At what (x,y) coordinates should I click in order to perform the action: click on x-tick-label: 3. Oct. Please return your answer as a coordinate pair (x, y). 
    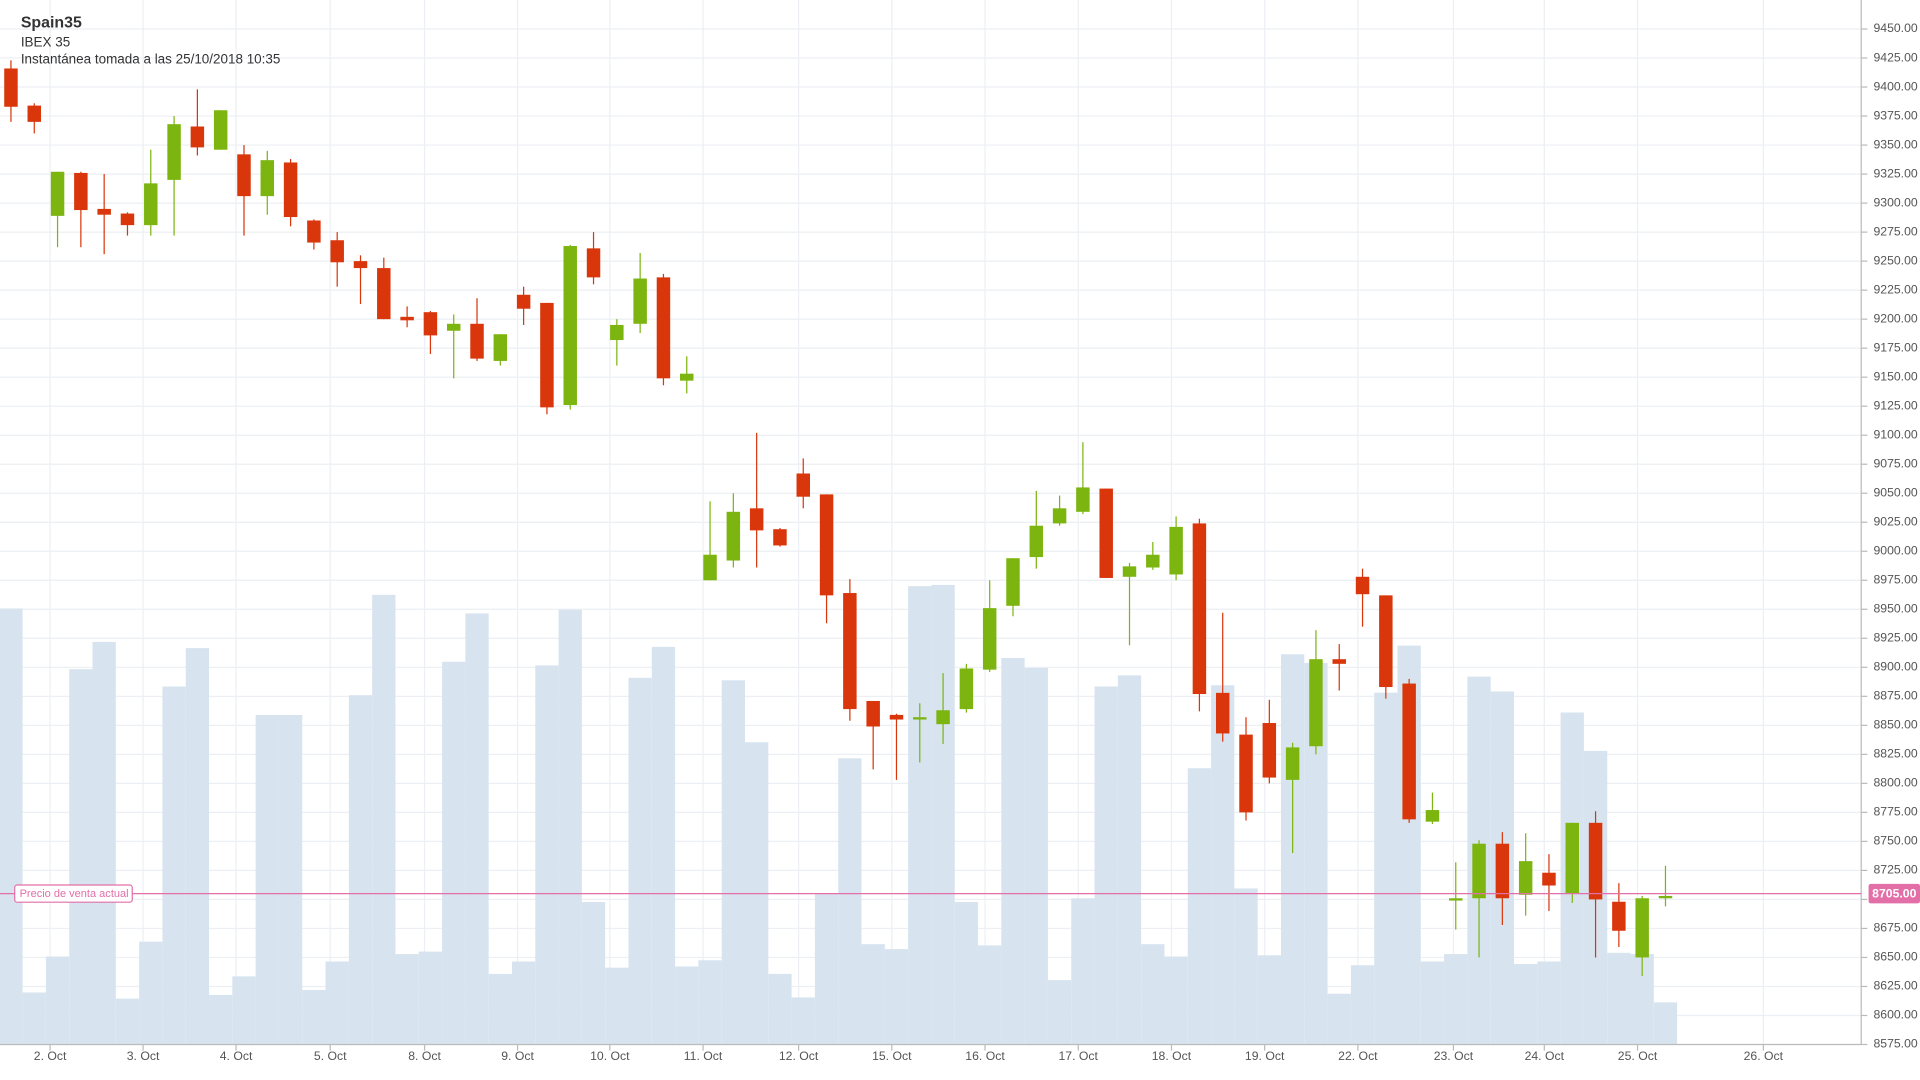
    Looking at the image, I should click on (143, 1056).